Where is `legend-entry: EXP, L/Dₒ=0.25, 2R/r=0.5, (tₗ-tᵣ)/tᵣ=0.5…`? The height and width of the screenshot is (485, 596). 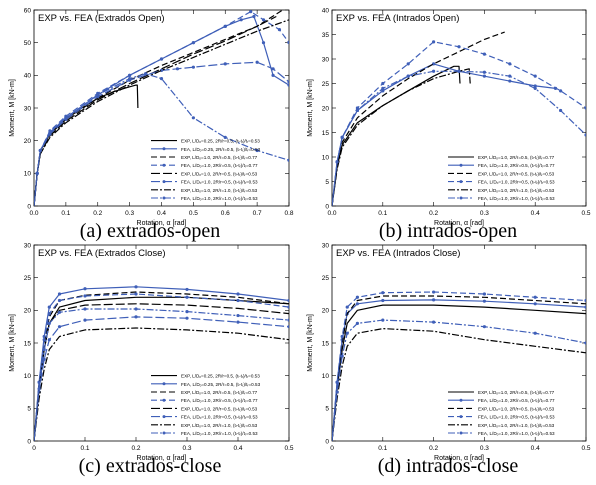 legend-entry: EXP, L/Dₒ=0.25, 2R/r=0.5, (tₗ-tᵣ)/tᵣ=0.5… is located at coordinates (220, 376).